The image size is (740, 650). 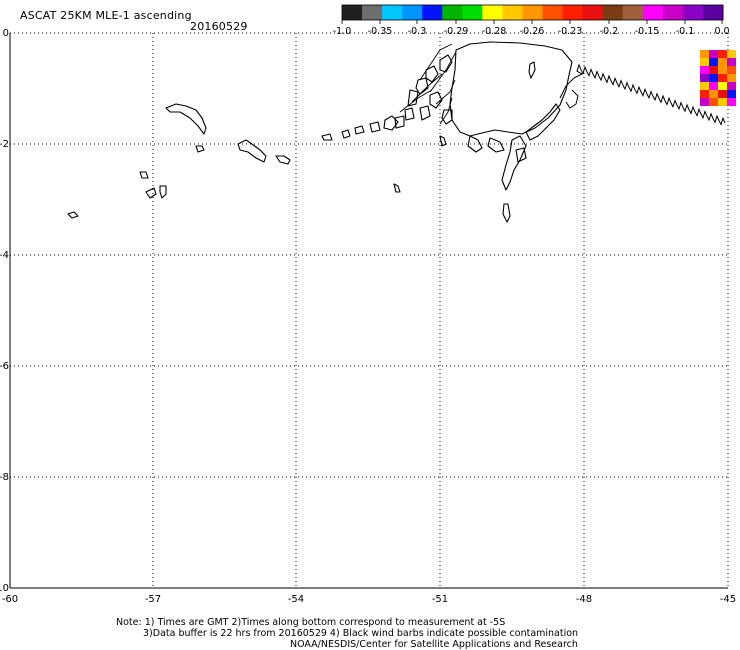 I want to click on northeast-coastline, so click(x=642, y=94).